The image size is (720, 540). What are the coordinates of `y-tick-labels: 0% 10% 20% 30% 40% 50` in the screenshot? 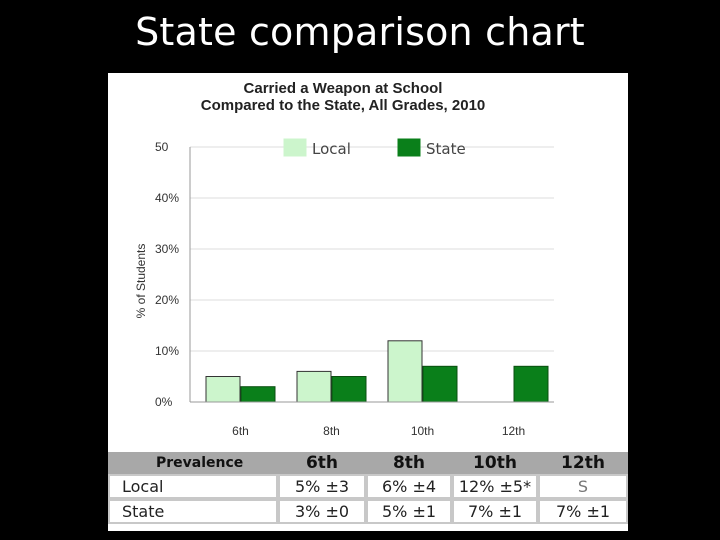 It's located at (167, 274).